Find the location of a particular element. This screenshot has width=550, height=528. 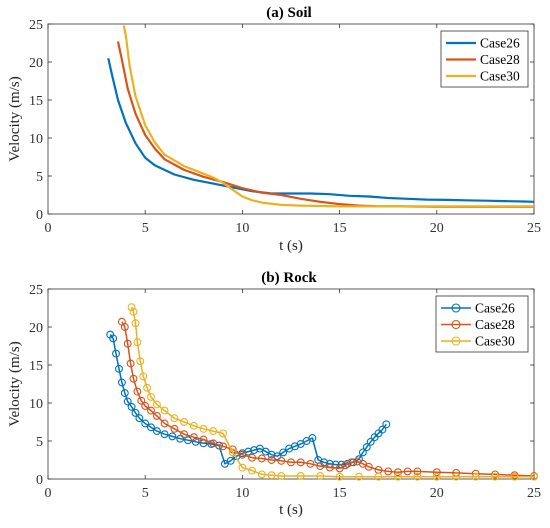

x-tick-label: 0 is located at coordinates (48, 228).